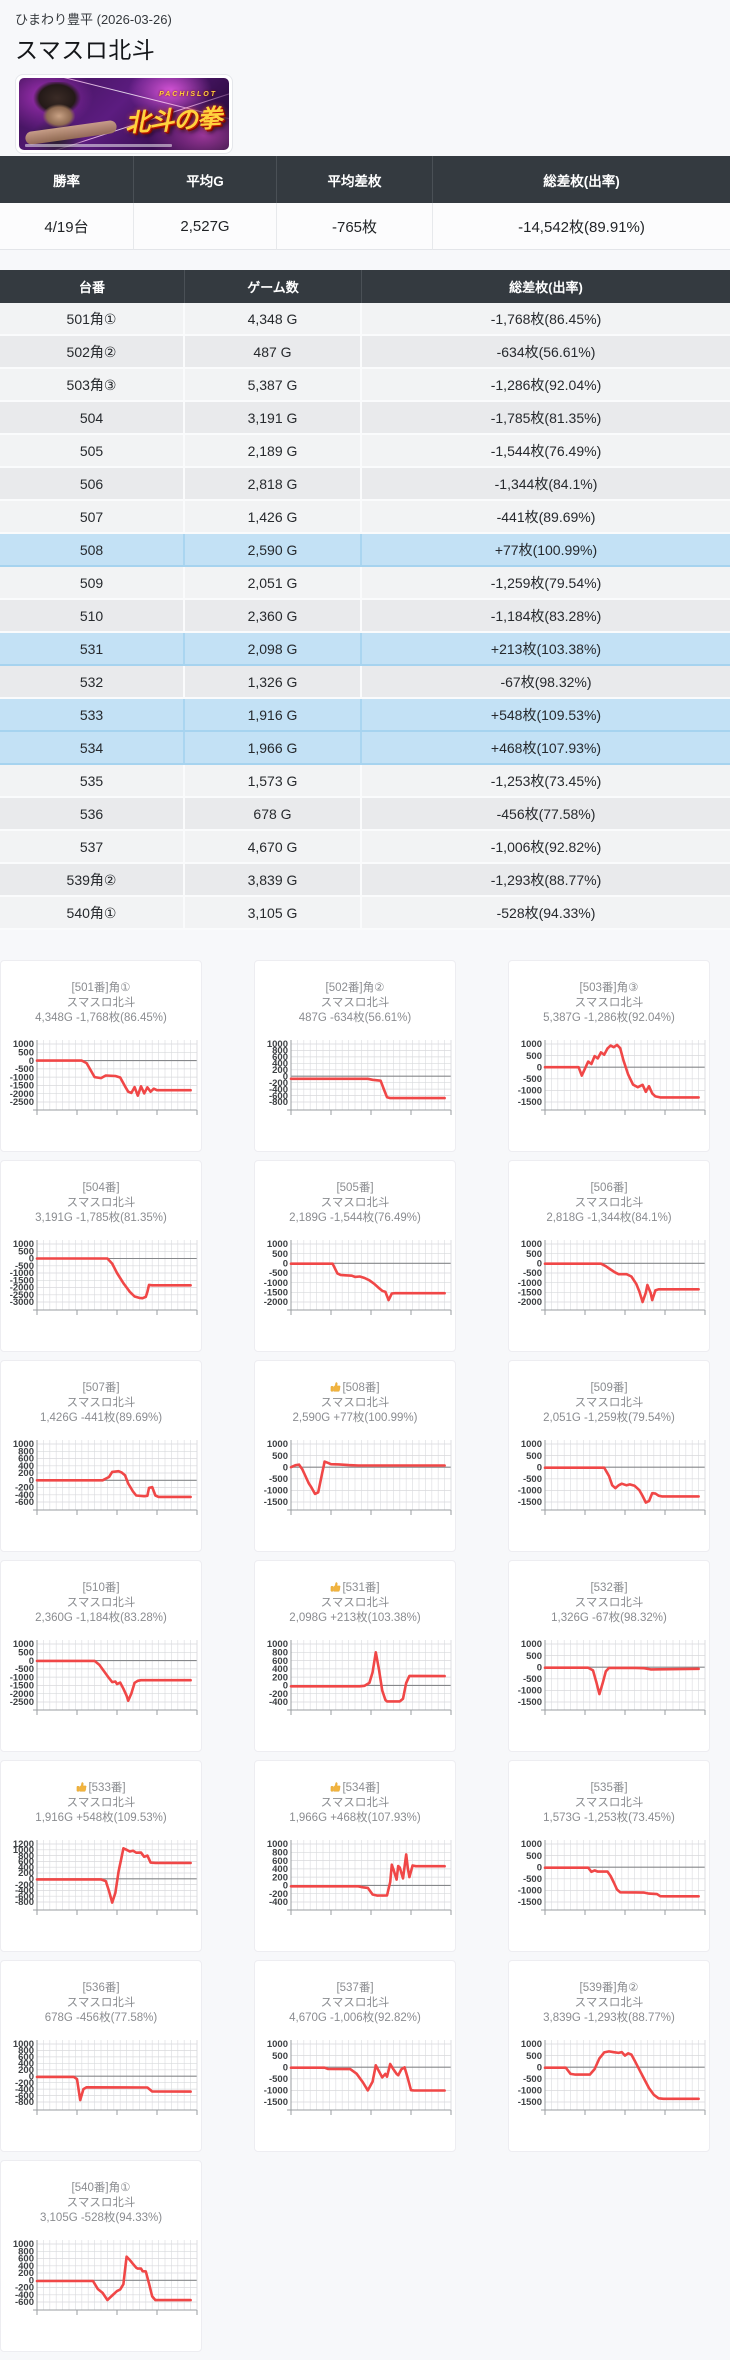  I want to click on chart-stats-line: 1,916G +548枚(109.53%), so click(101, 1818).